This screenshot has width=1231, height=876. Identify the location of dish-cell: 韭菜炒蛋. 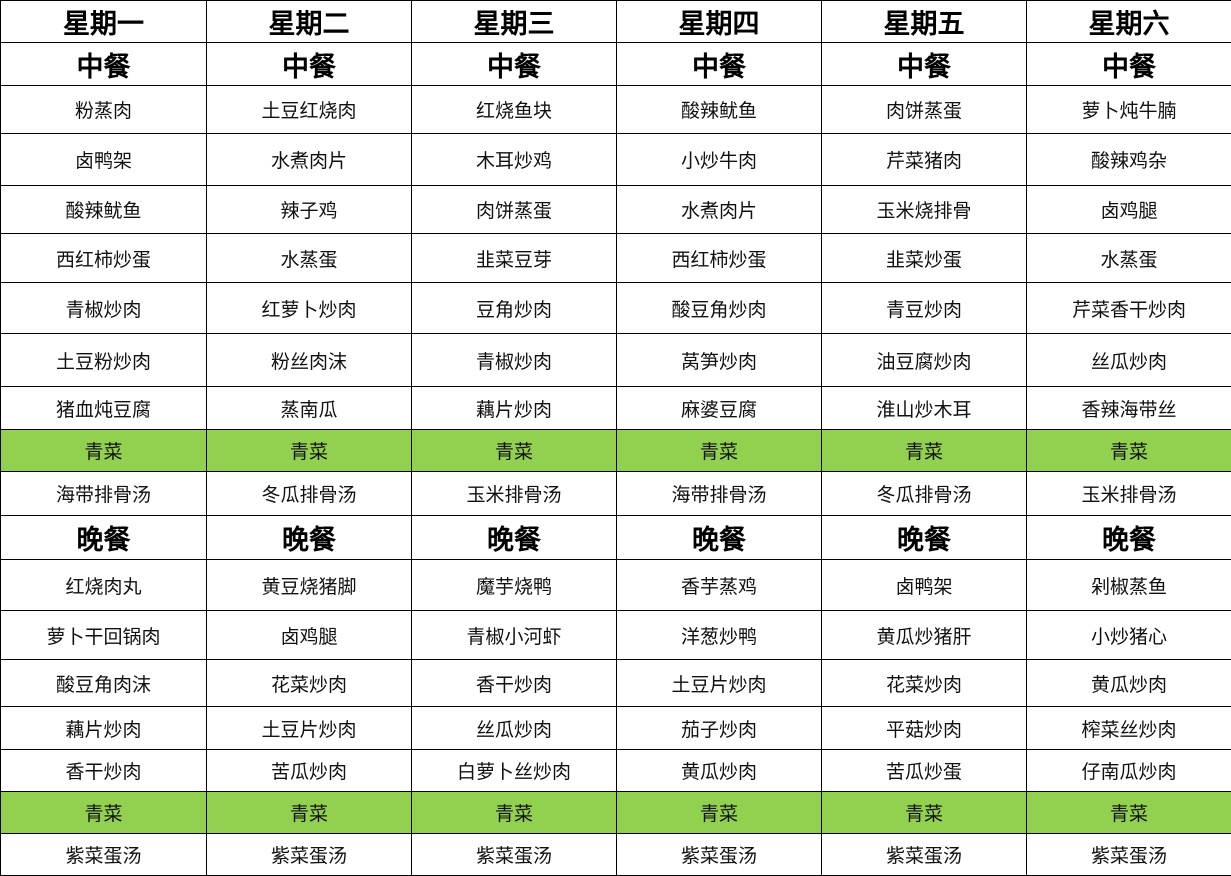
(924, 258).